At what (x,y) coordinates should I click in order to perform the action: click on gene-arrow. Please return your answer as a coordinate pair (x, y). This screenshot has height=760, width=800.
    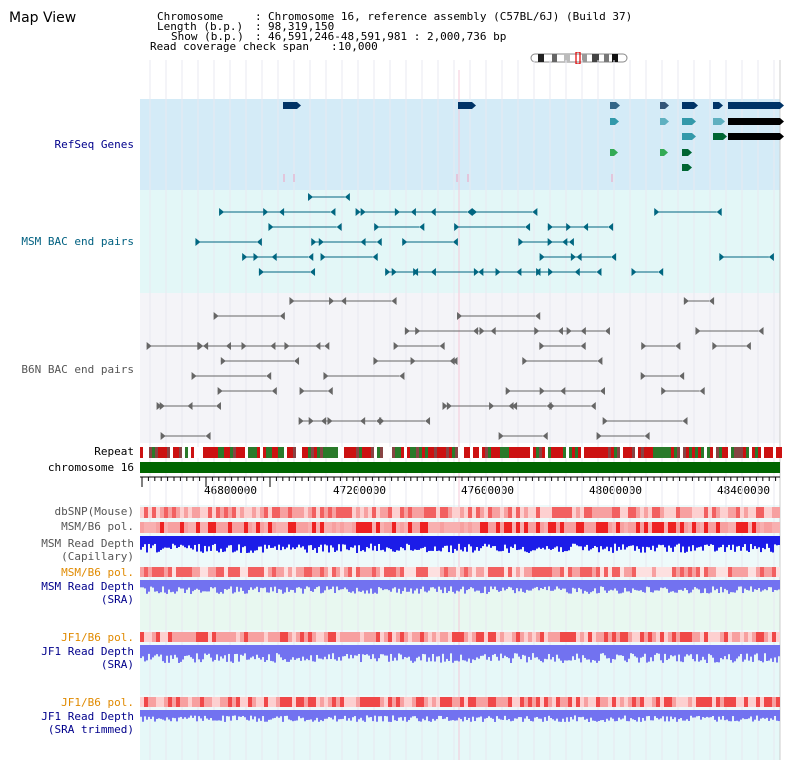
    Looking at the image, I should click on (694, 121).